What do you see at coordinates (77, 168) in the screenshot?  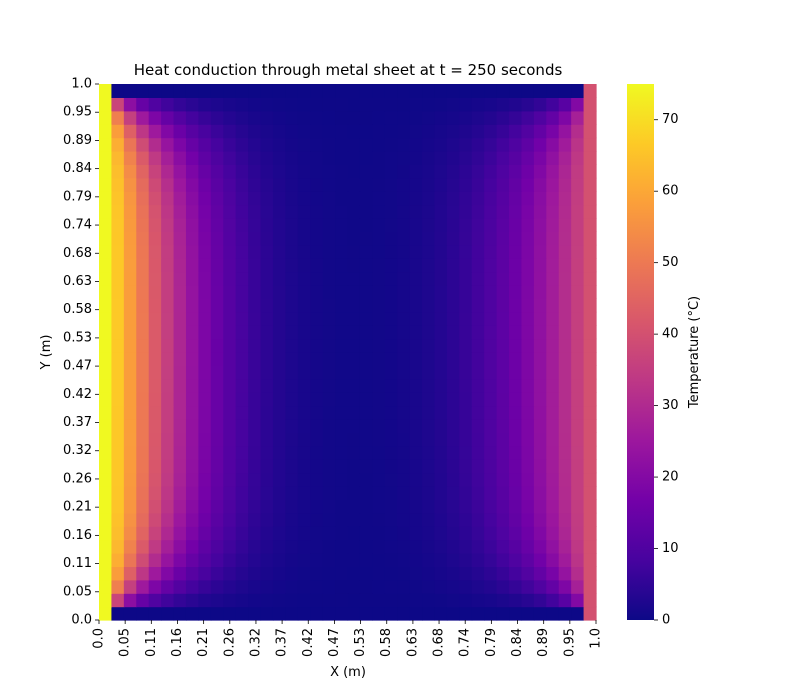 I see `y-tick-label: 0.84` at bounding box center [77, 168].